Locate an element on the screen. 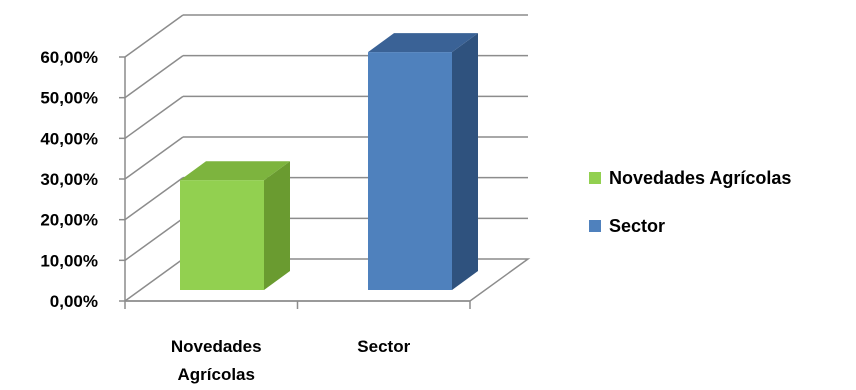  bar-novedades-agricolas is located at coordinates (235, 225).